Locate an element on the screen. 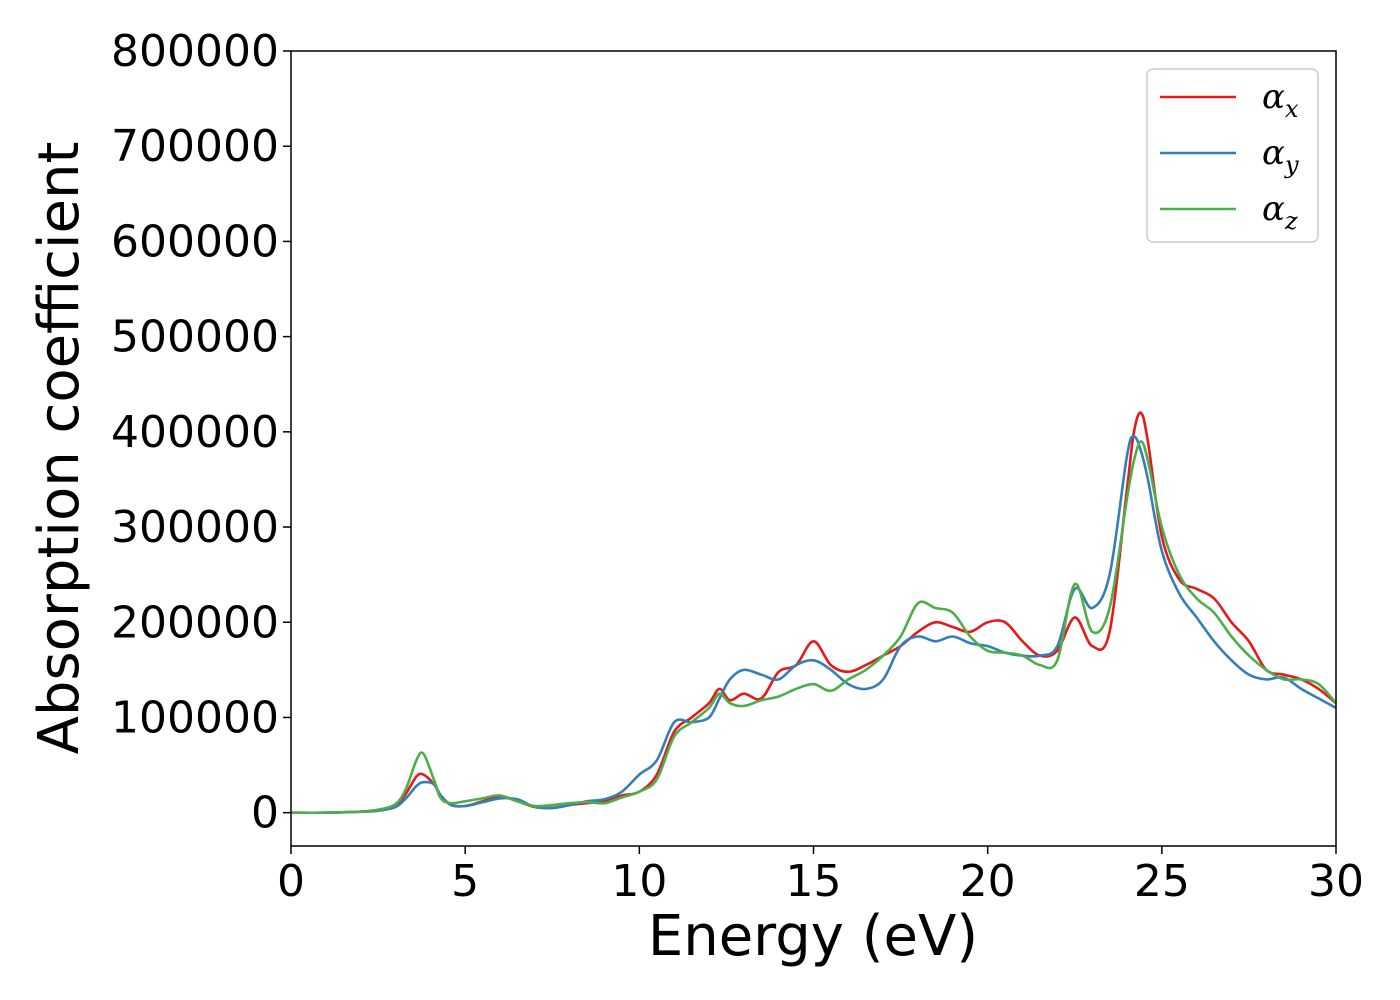 This screenshot has height=1000, width=1400. legend-label-y: αy is located at coordinates (1280, 156).